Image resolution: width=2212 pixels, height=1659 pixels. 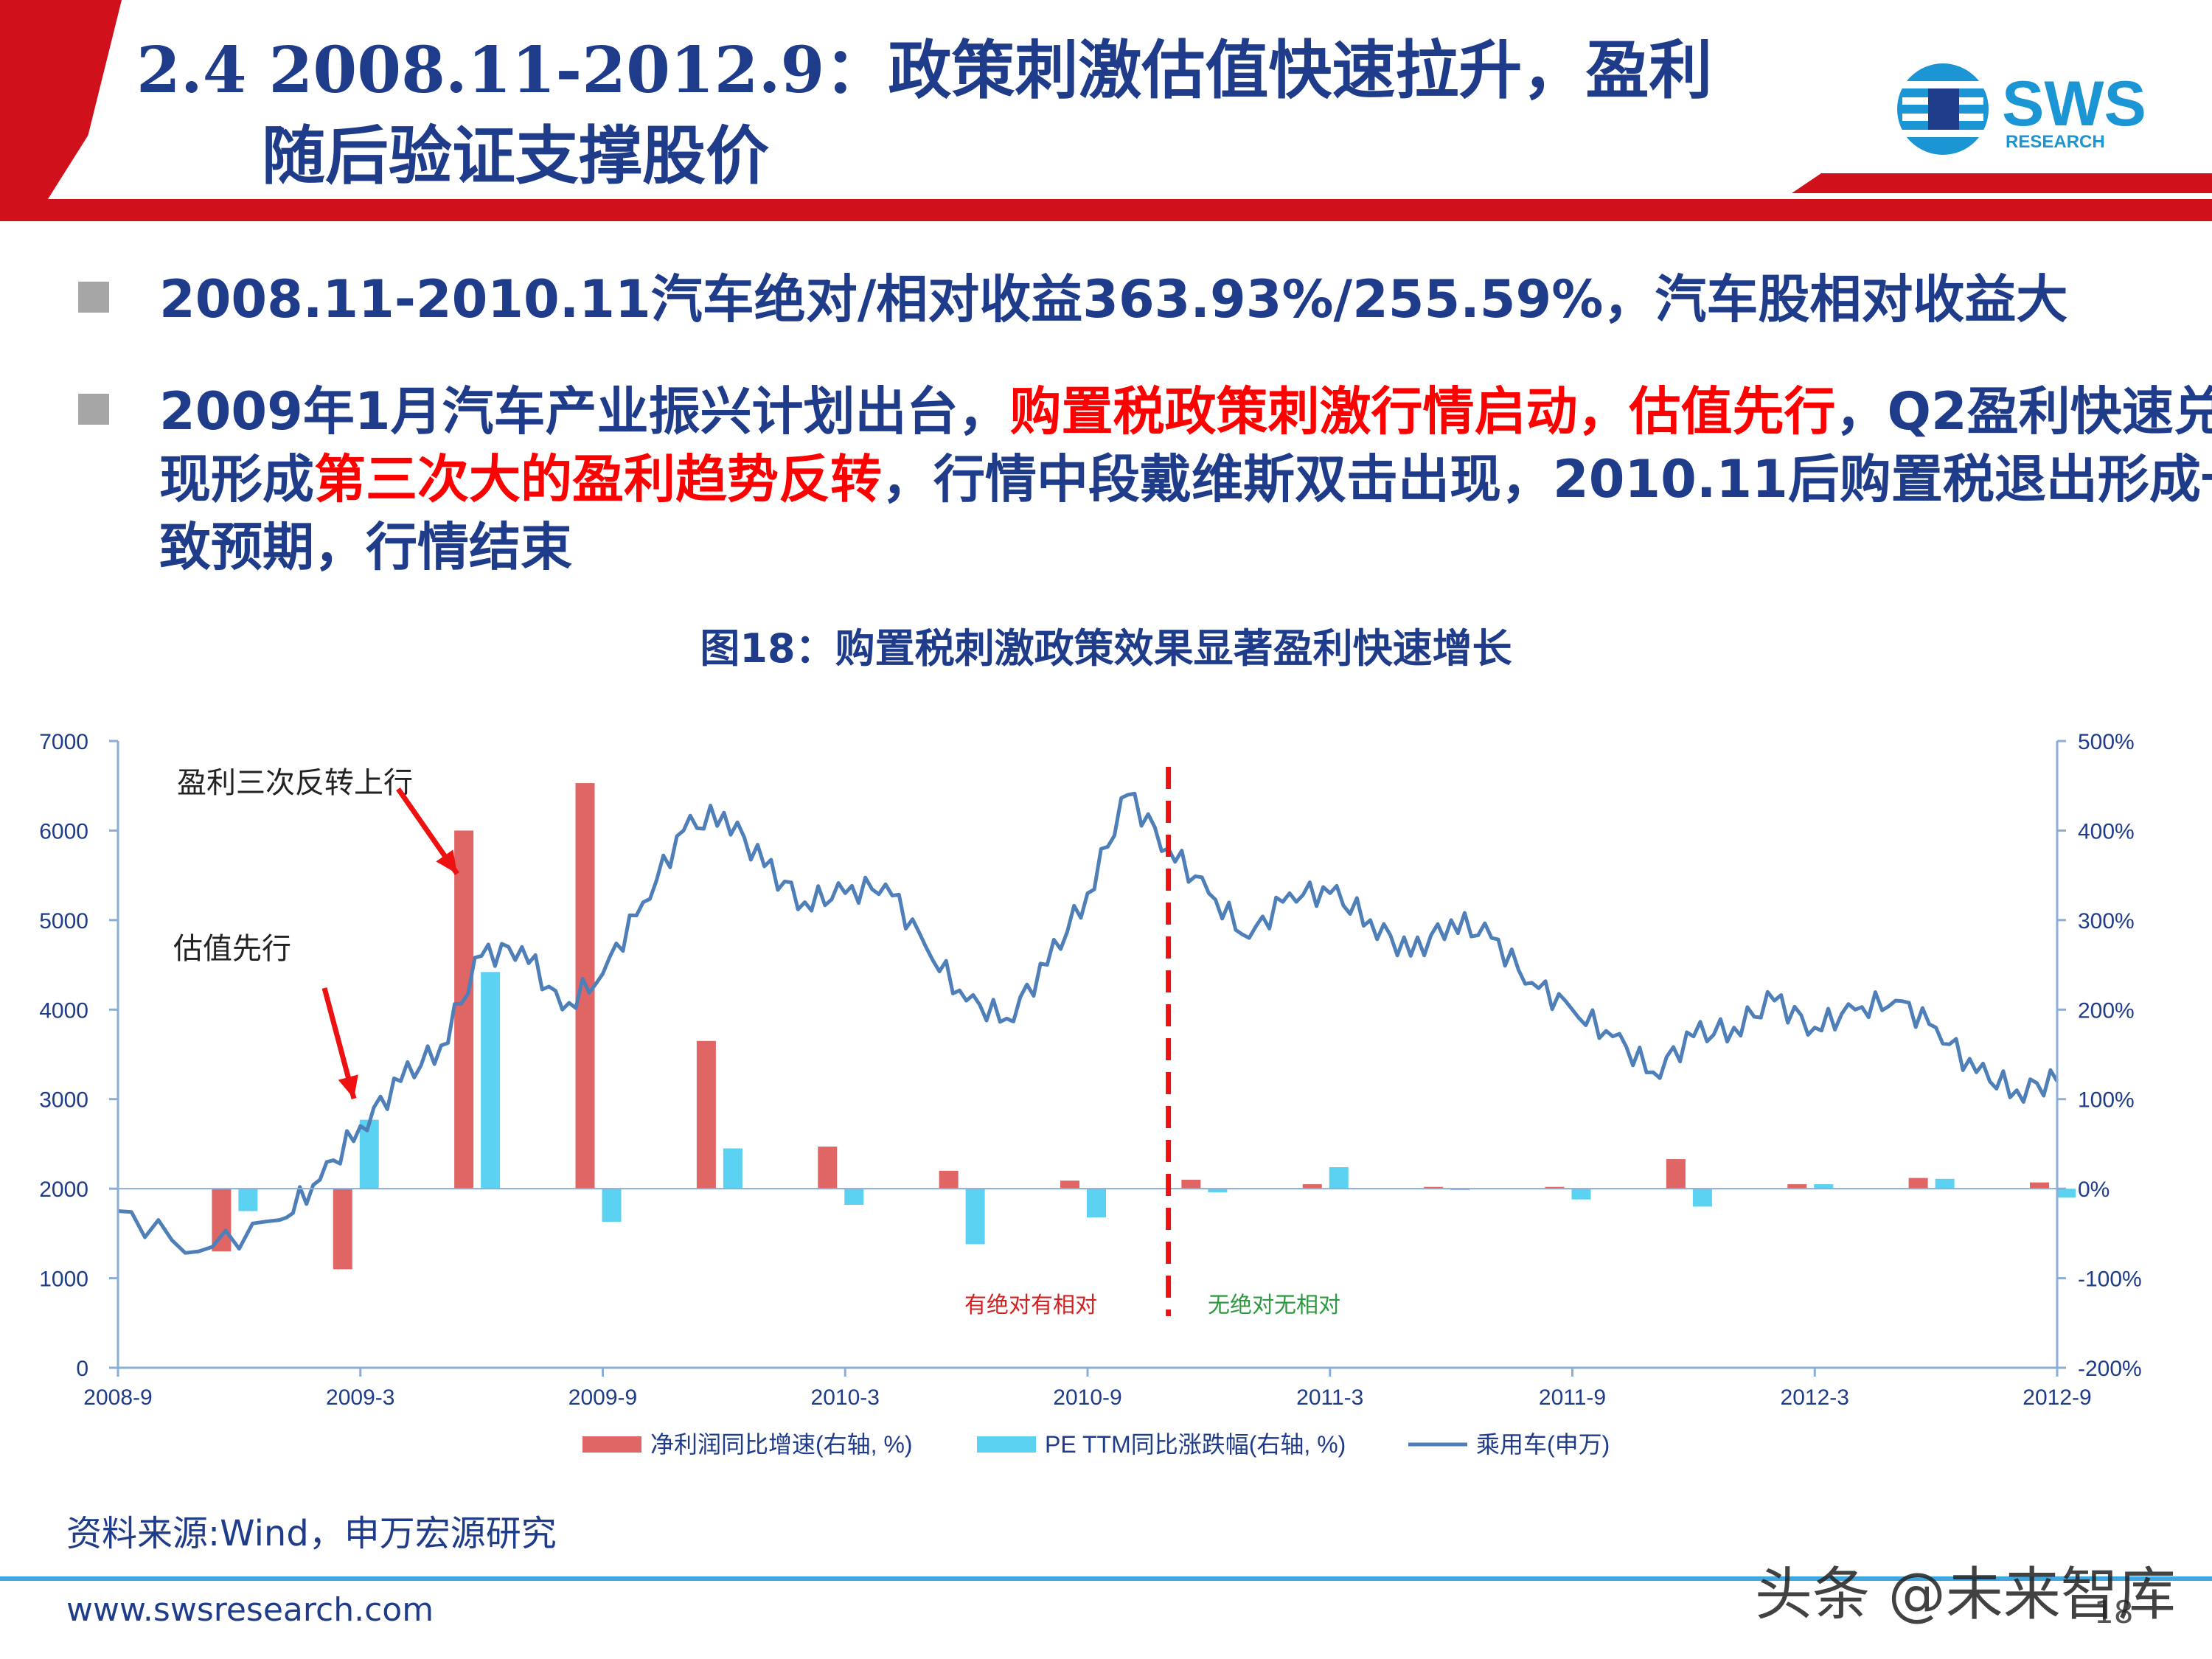 I want to click on logo-sub: RESEARCH, so click(x=2055, y=142).